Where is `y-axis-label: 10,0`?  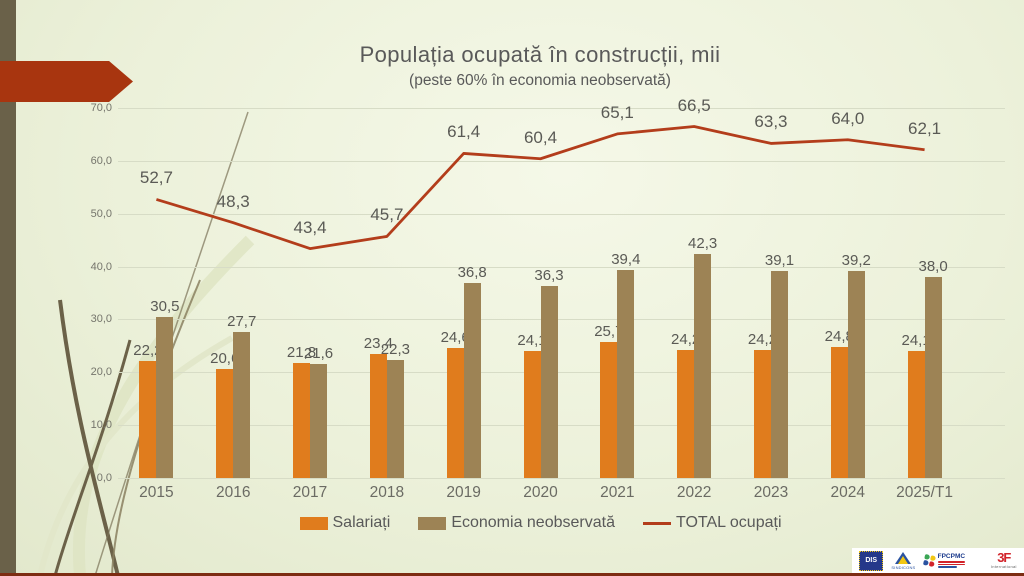
y-axis-label: 10,0 is located at coordinates (101, 425).